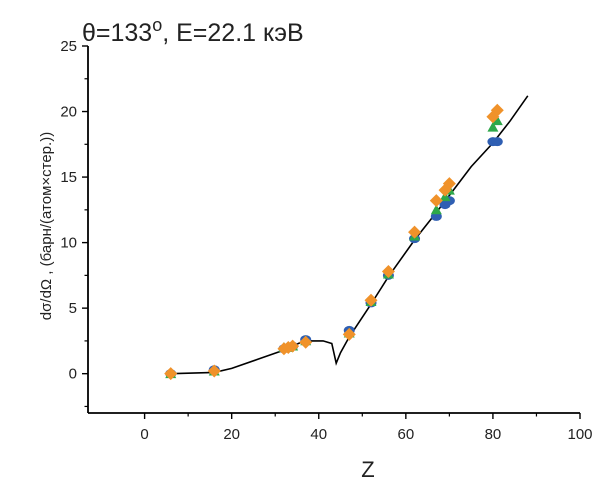 The height and width of the screenshot is (482, 612). Describe the element at coordinates (68, 112) in the screenshot. I see `y-tick-label: 20` at that location.